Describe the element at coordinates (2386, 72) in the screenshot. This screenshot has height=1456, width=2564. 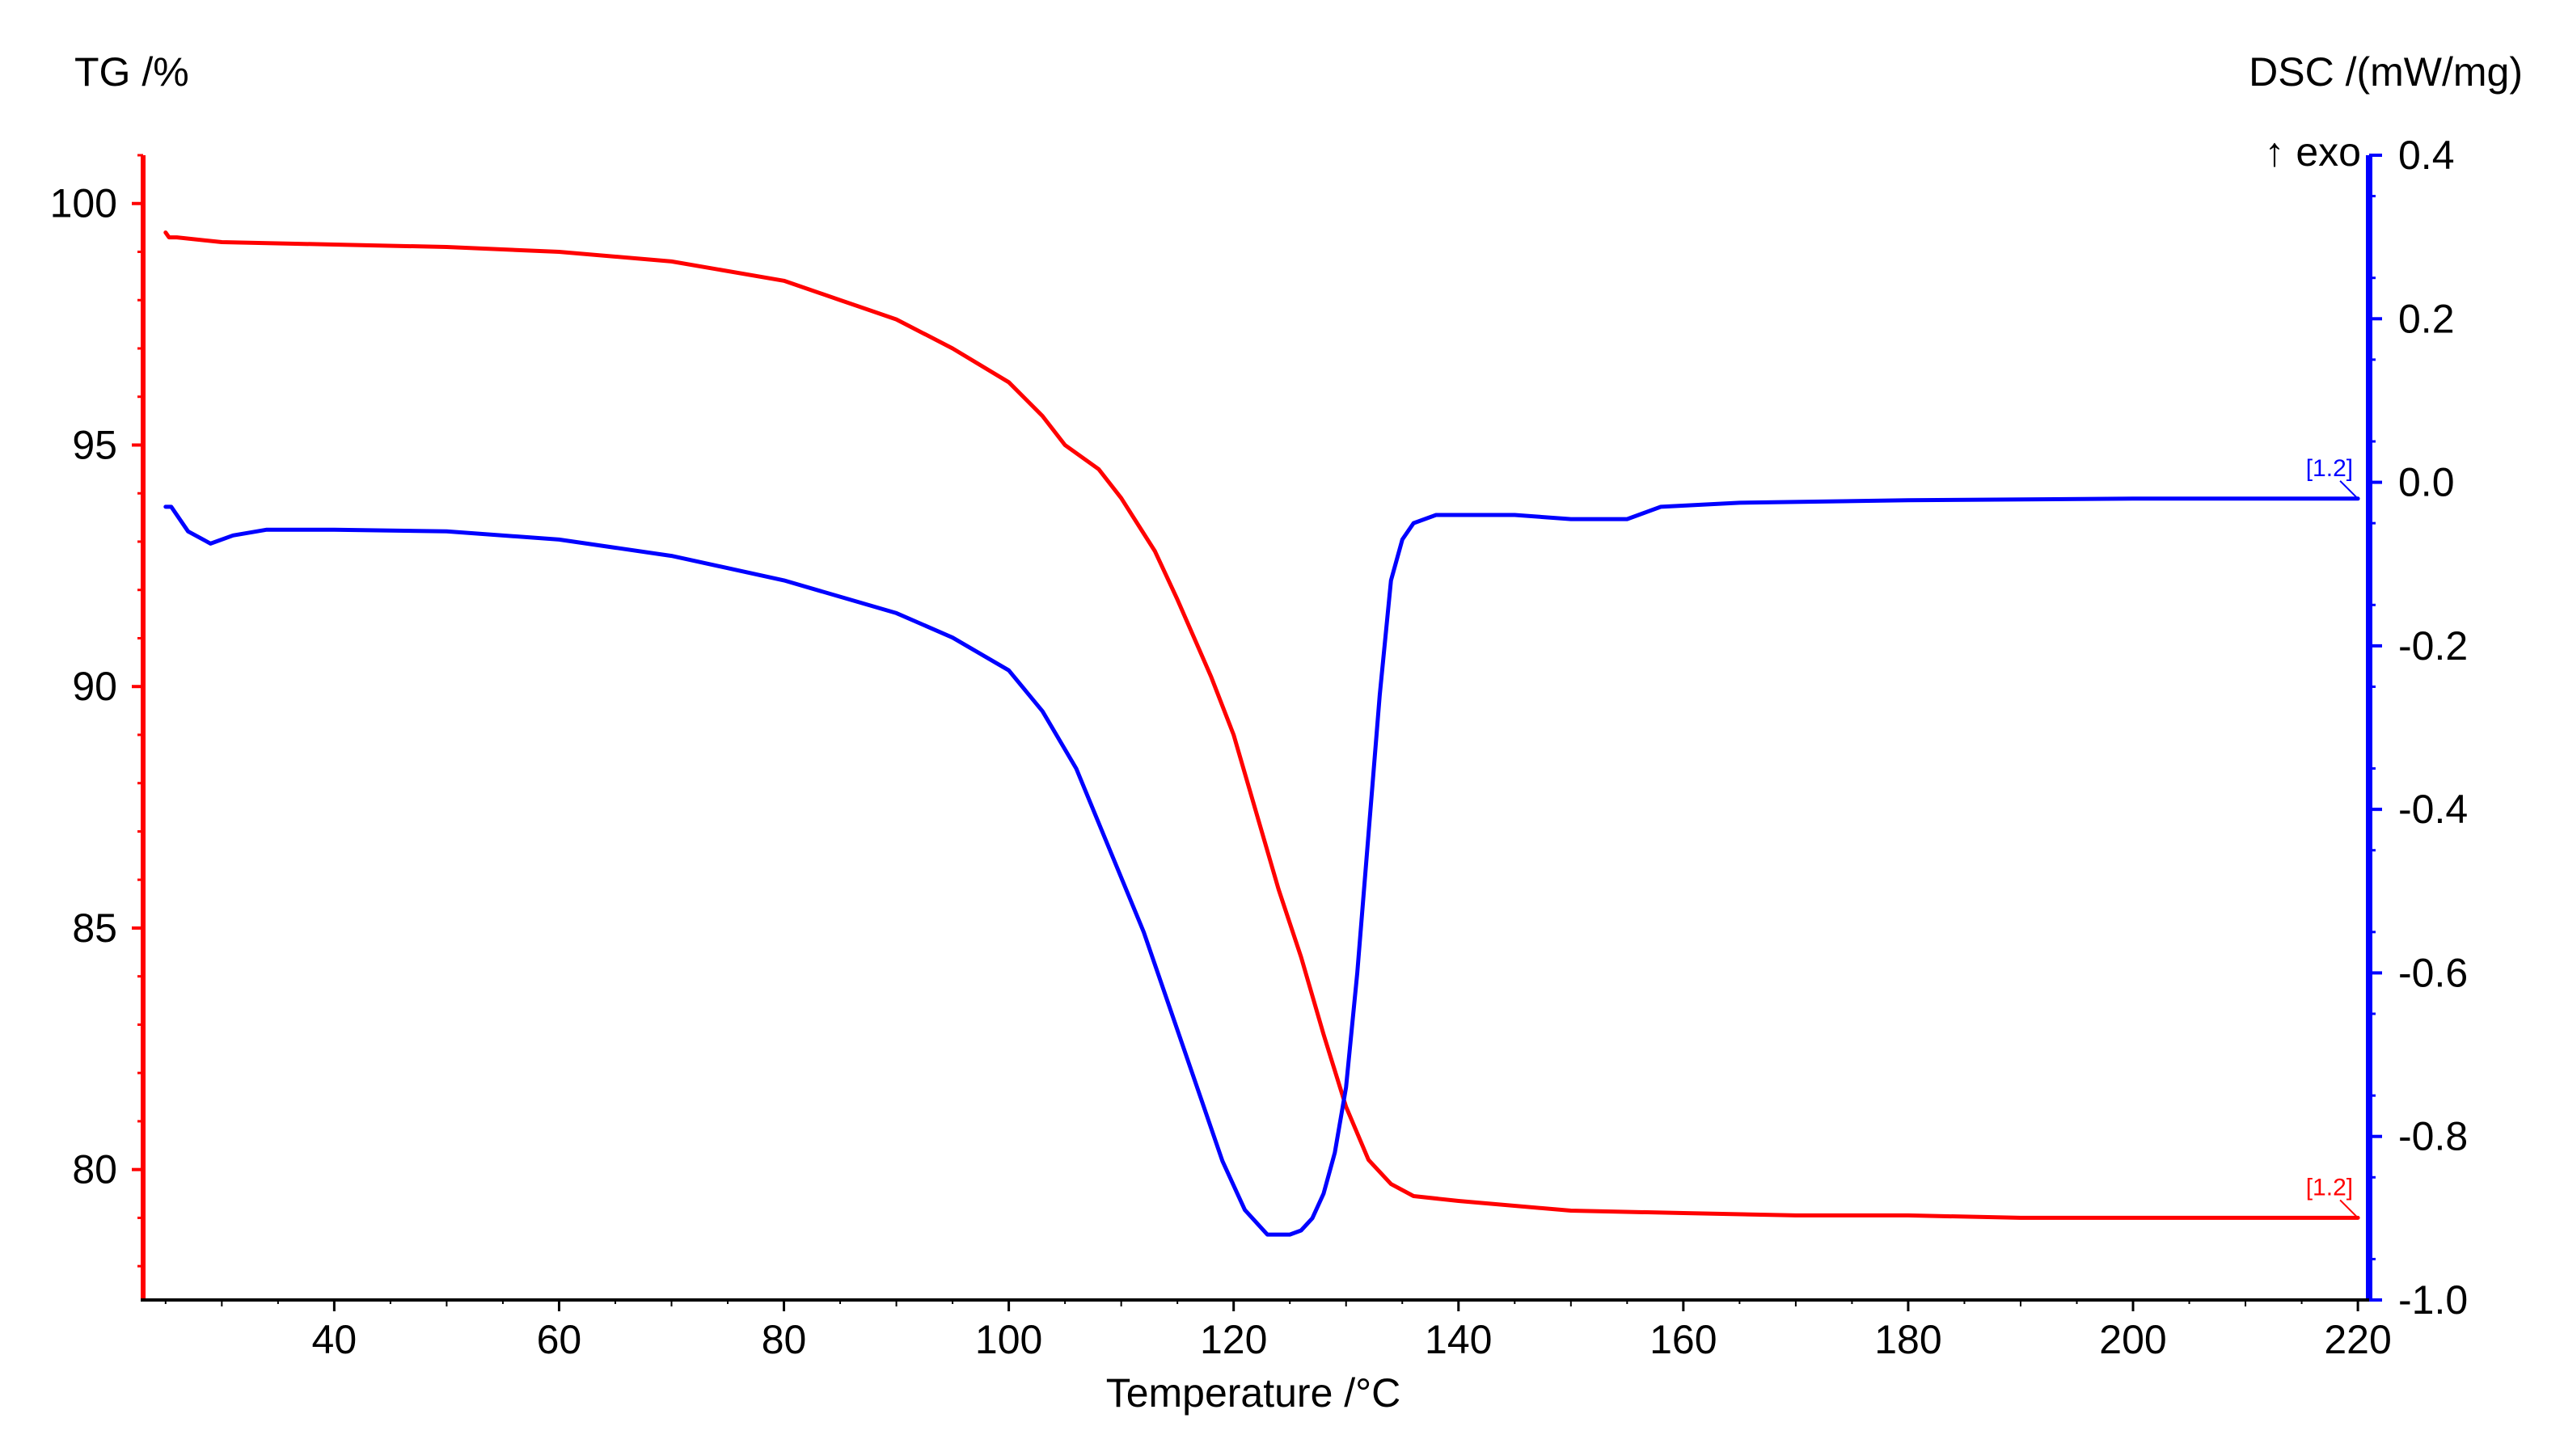
I see `y-right-axis-title: DSC /(mW/mg)` at that location.